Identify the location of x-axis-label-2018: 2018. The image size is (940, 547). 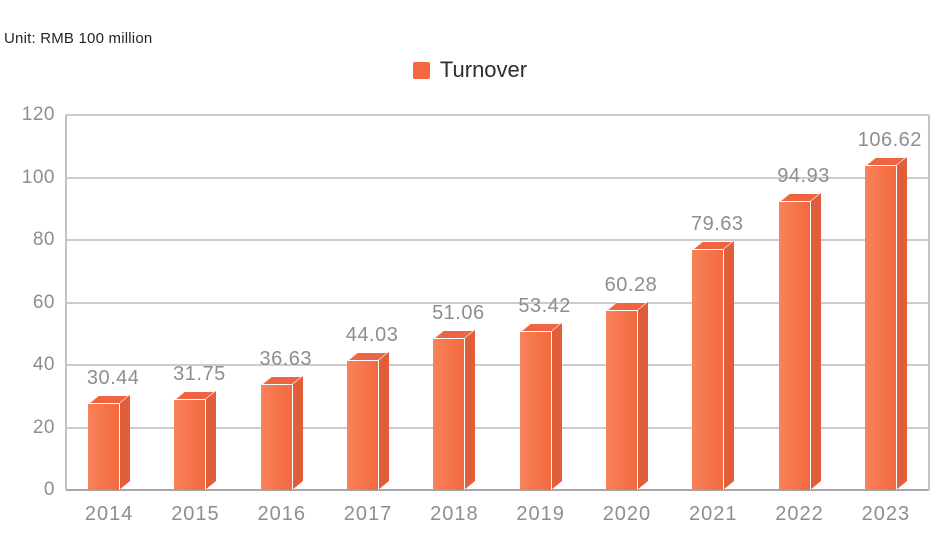
(454, 514).